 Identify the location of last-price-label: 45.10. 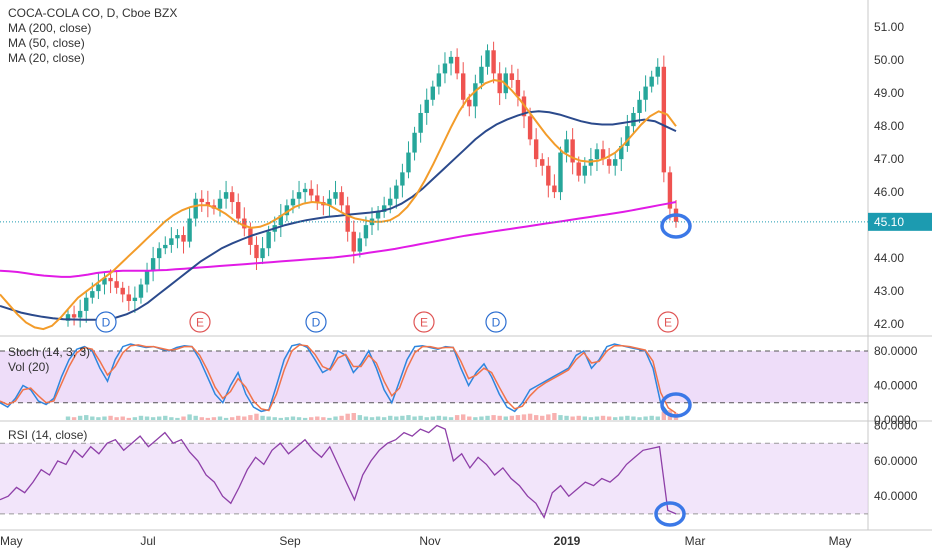
(889, 222).